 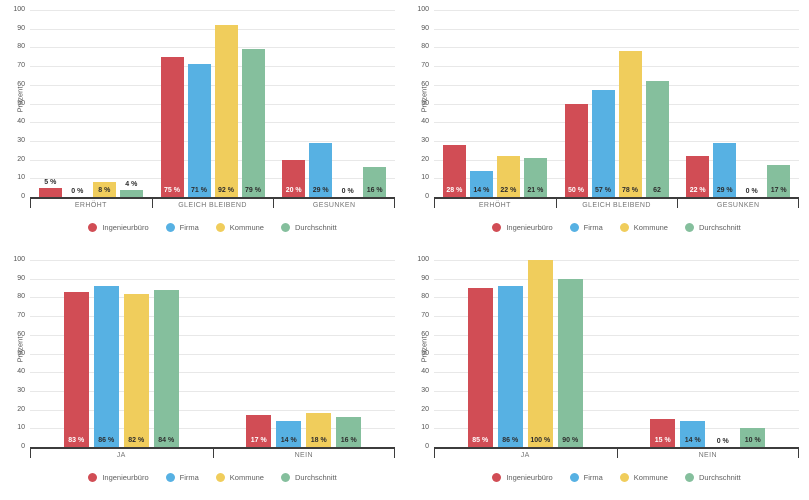 What do you see at coordinates (23, 446) in the screenshot?
I see `y-tick-label: 0` at bounding box center [23, 446].